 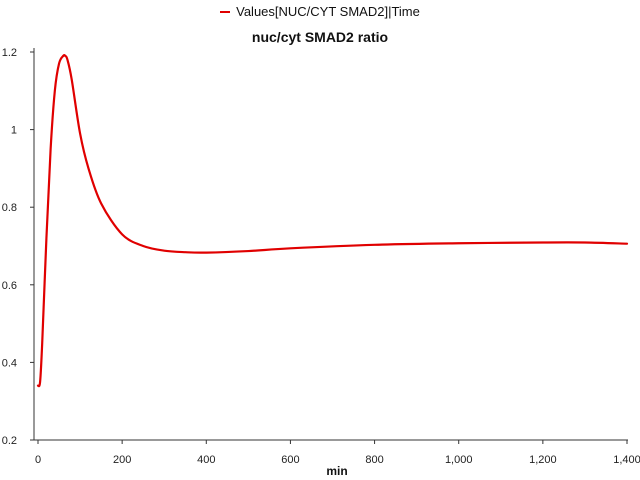 I want to click on y-tick-label: 0.4, so click(x=9, y=363).